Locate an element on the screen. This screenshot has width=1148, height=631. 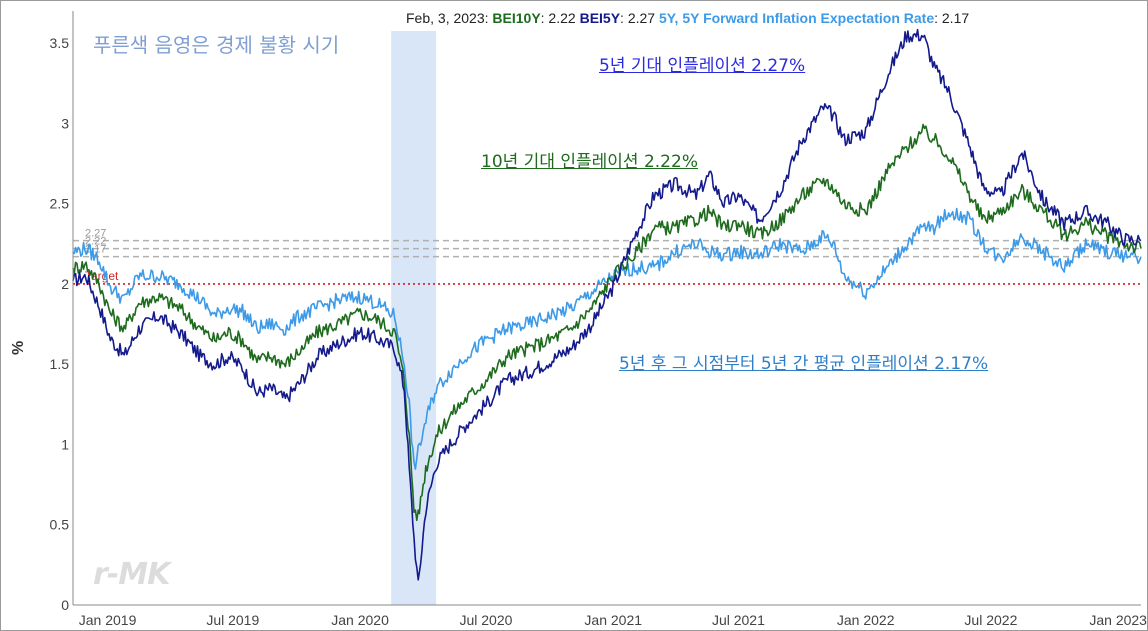
reference-label-0: 2.27 is located at coordinates (95, 234).